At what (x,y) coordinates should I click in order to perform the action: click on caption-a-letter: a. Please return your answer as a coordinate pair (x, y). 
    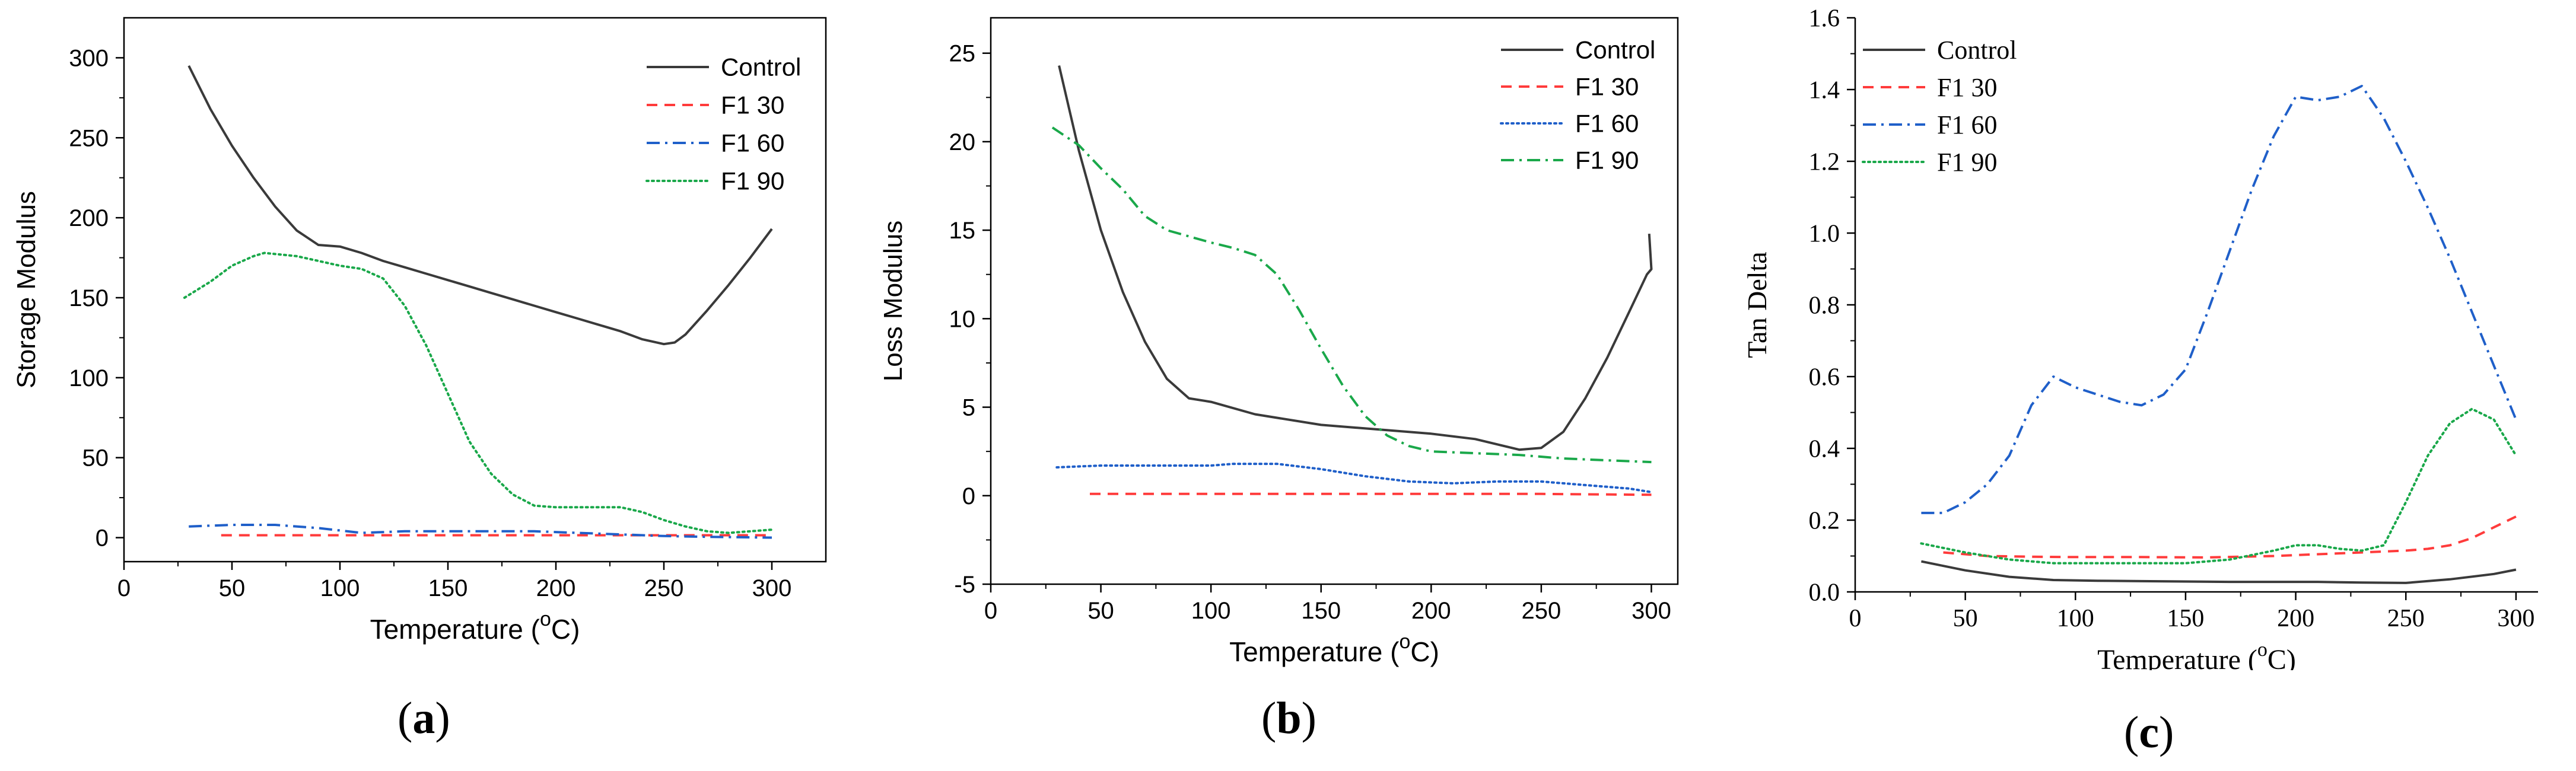
    Looking at the image, I should click on (423, 718).